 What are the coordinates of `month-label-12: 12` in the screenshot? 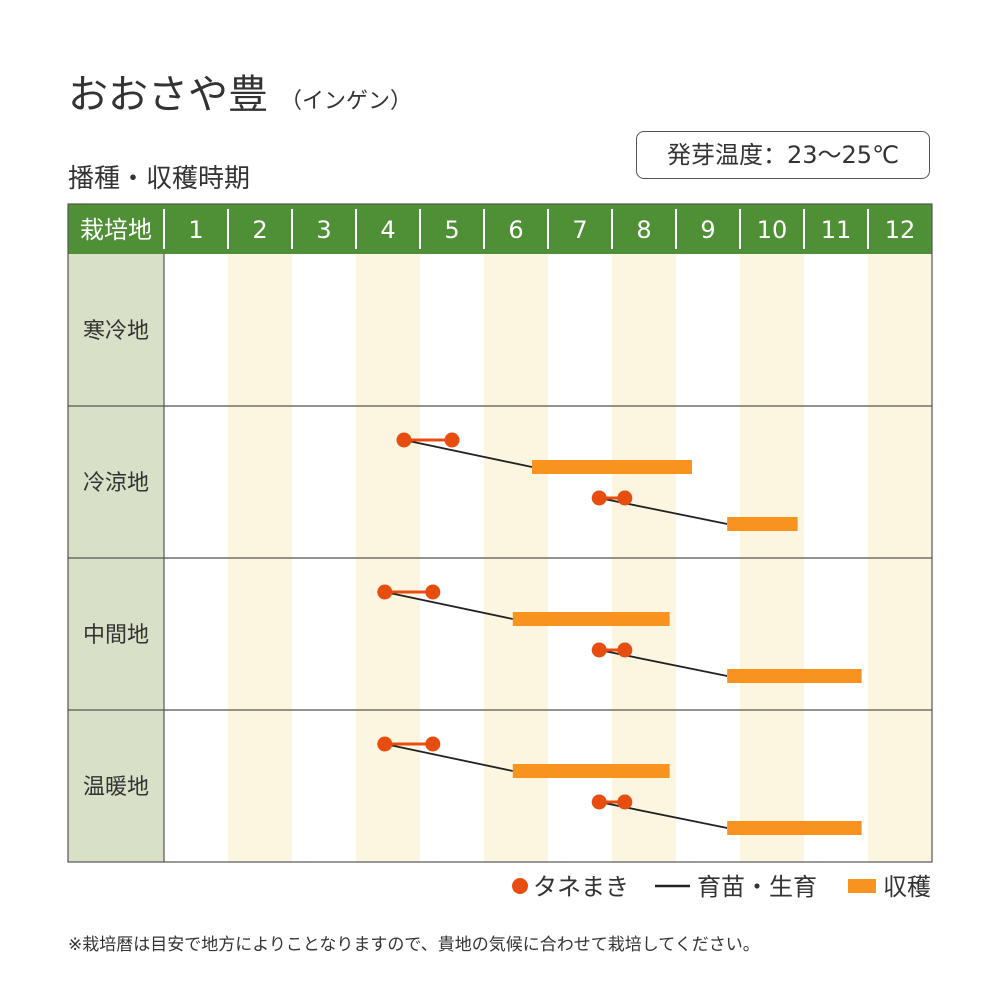 It's located at (900, 230).